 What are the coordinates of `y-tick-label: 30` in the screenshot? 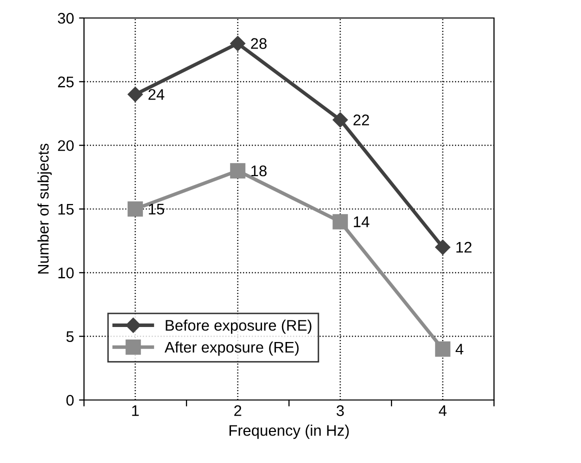 It's located at (66, 18).